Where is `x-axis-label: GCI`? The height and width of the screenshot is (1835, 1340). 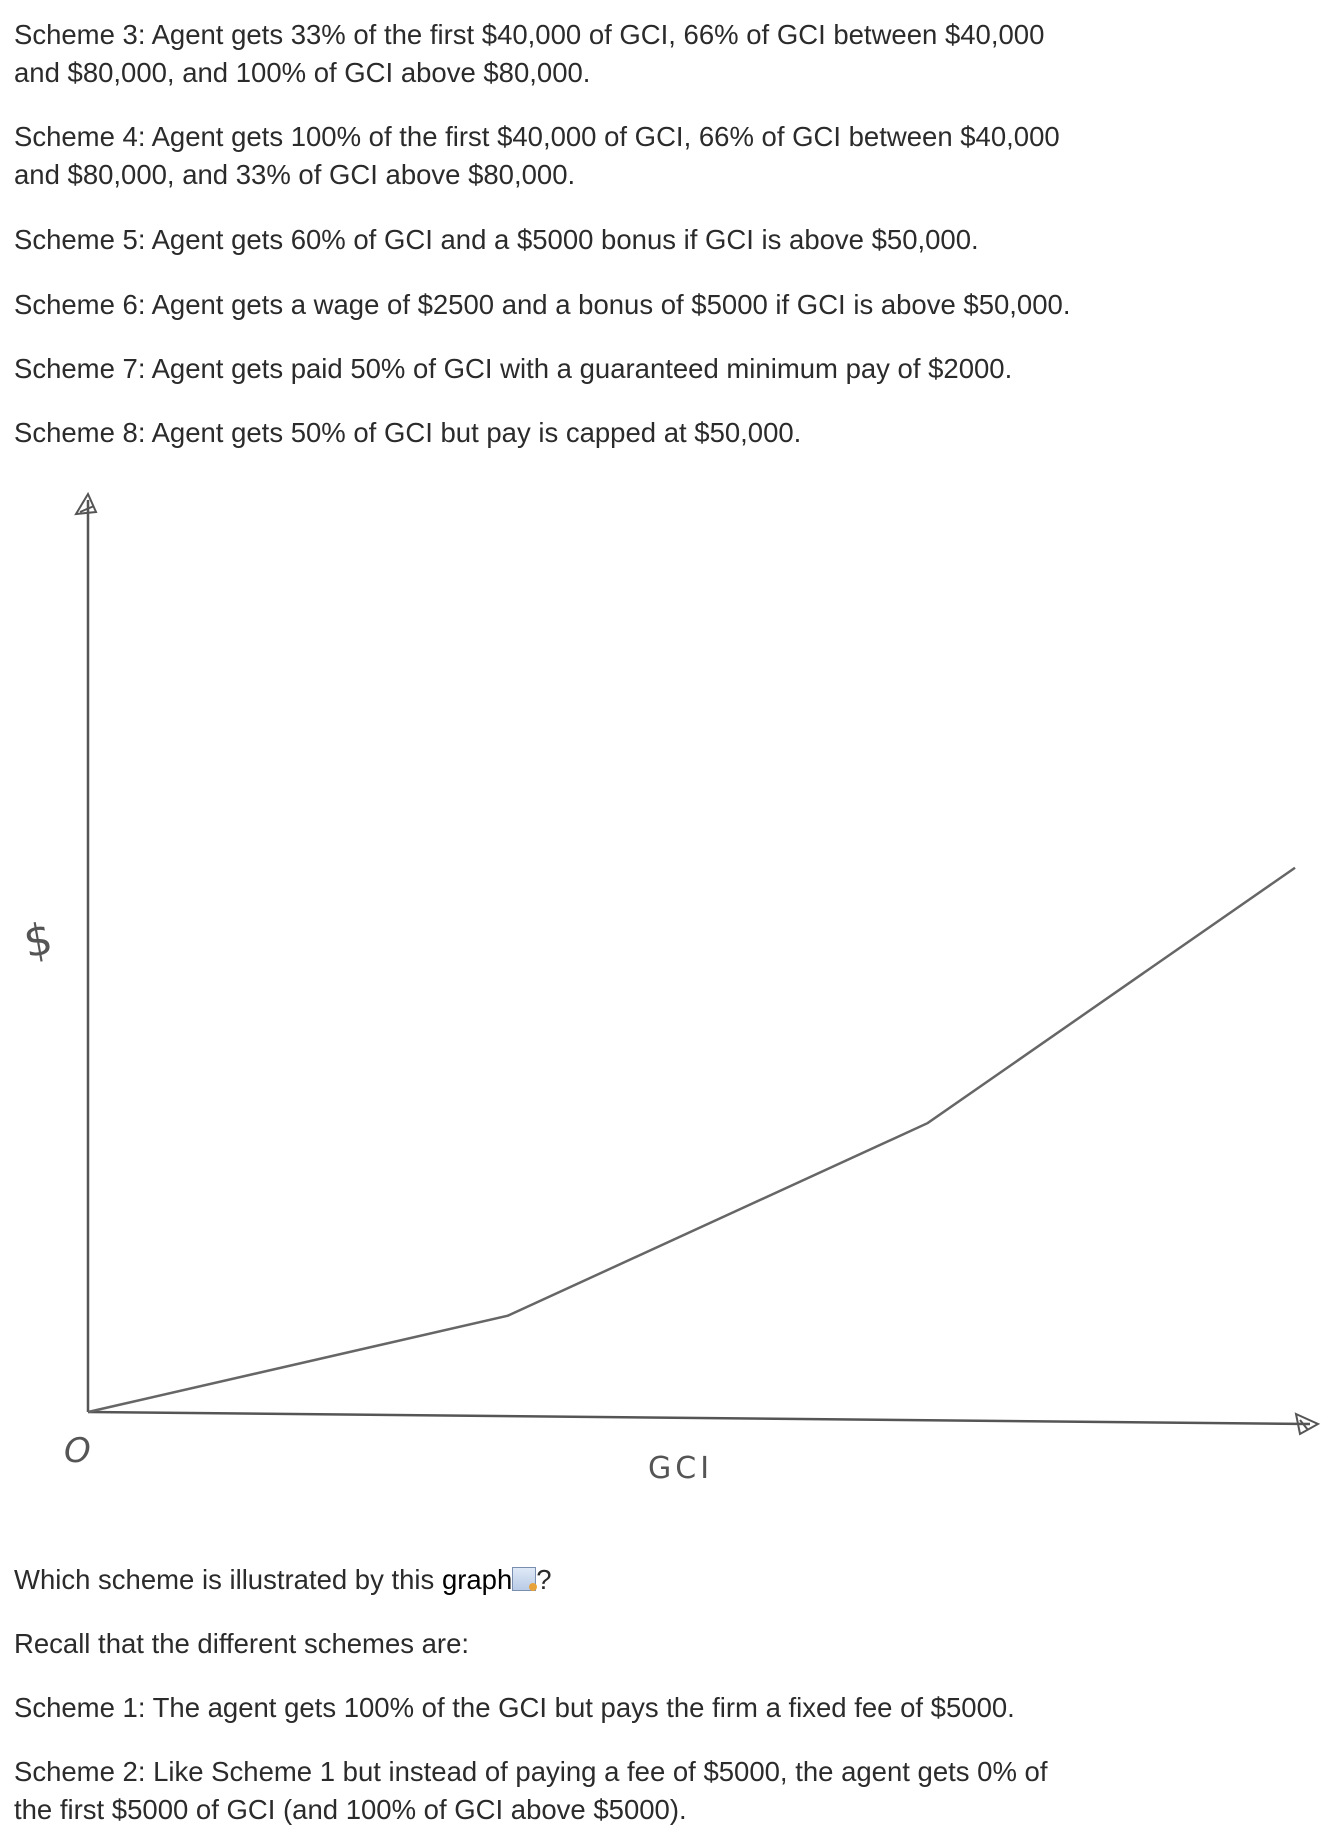
x-axis-label: GCI is located at coordinates (680, 1468).